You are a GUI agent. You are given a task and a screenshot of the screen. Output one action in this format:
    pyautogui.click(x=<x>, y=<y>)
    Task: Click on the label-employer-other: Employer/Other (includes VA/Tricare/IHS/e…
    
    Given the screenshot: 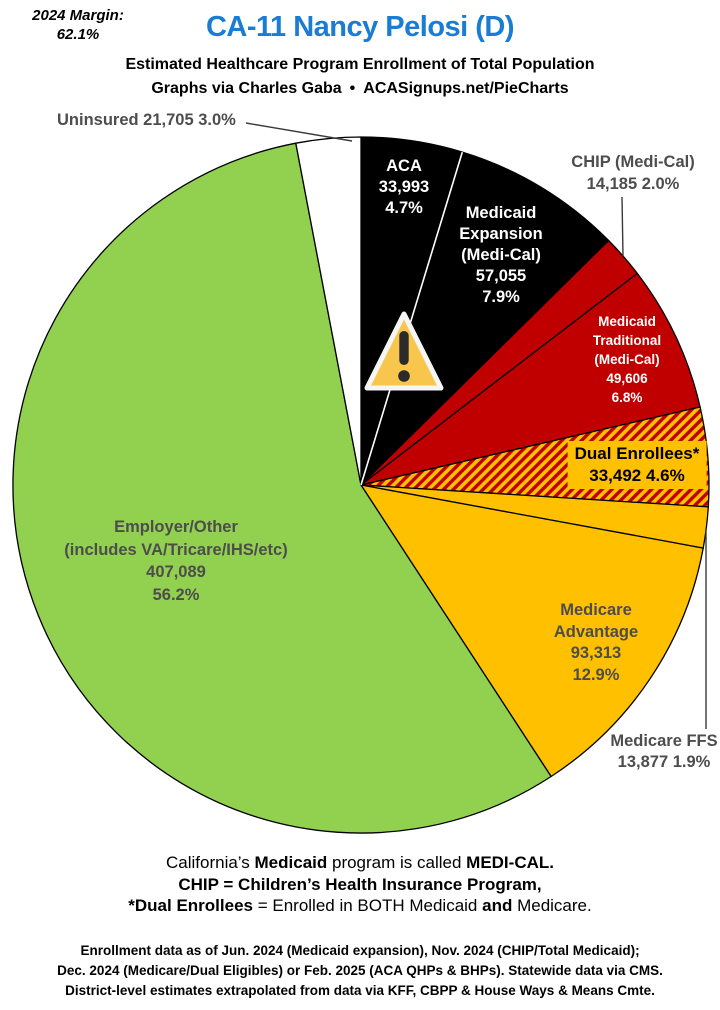 What is the action you would take?
    pyautogui.click(x=175, y=561)
    